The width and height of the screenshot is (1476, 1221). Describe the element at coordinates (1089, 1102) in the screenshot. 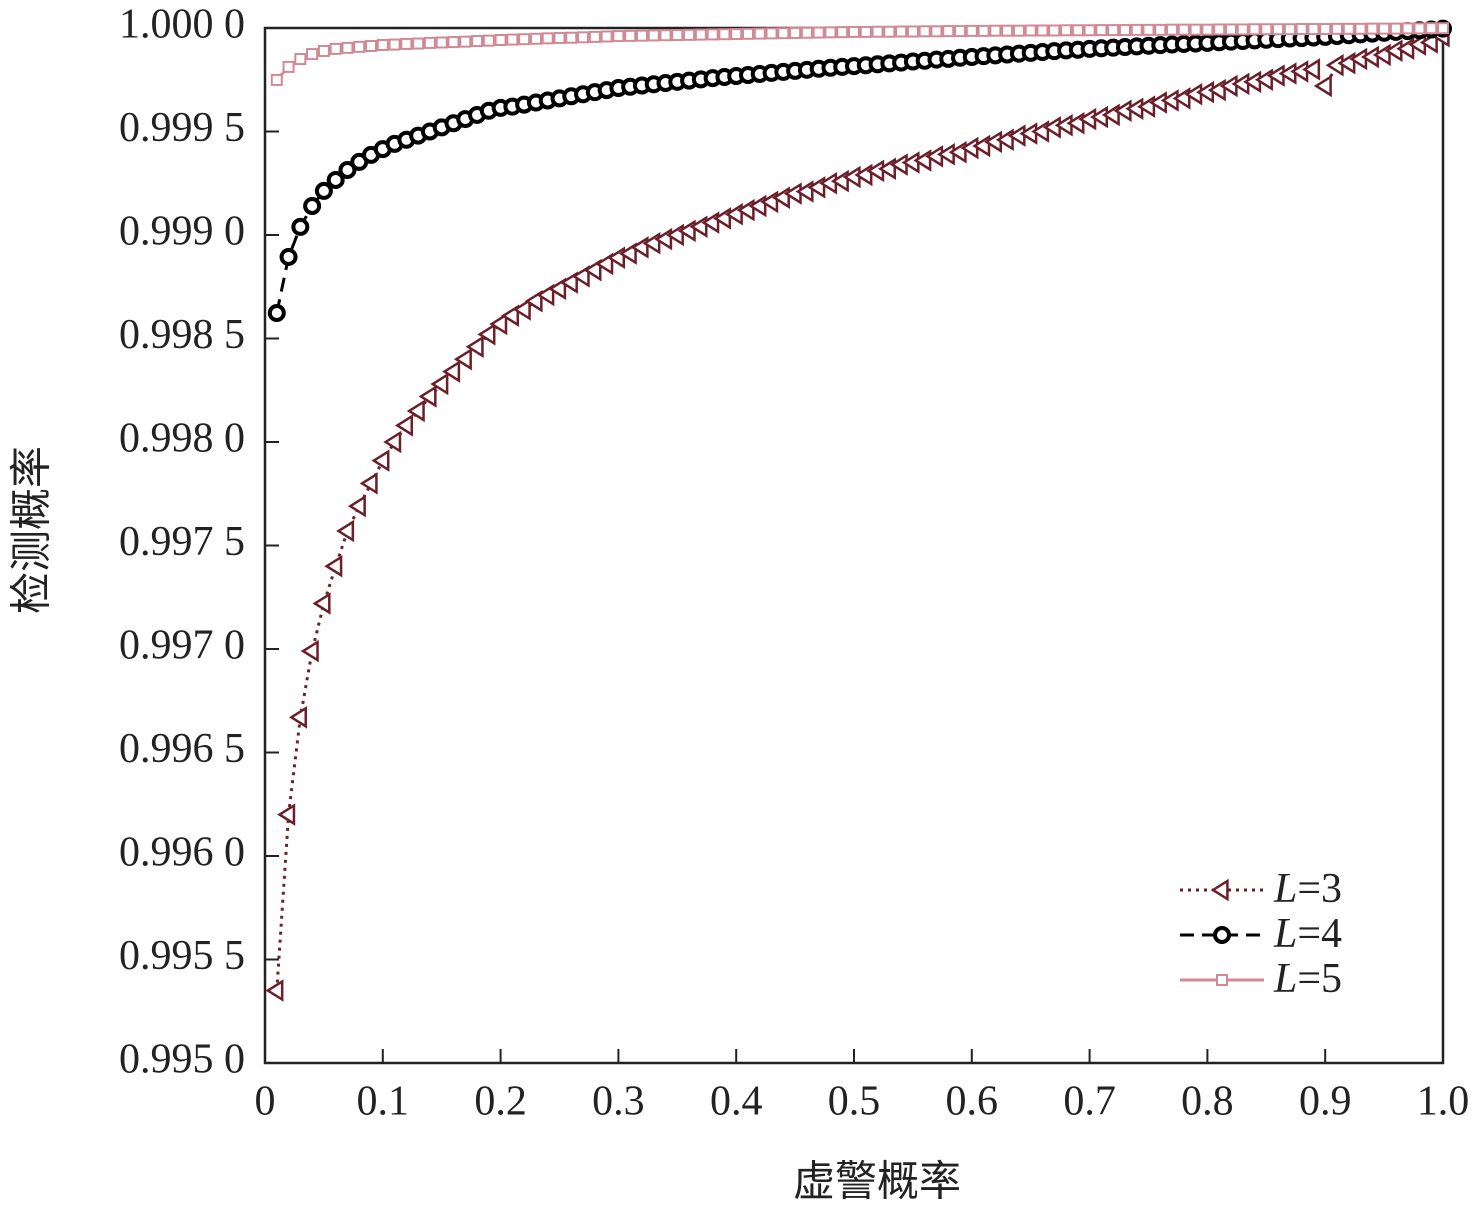

I see `x-tick-label: 0.7` at that location.